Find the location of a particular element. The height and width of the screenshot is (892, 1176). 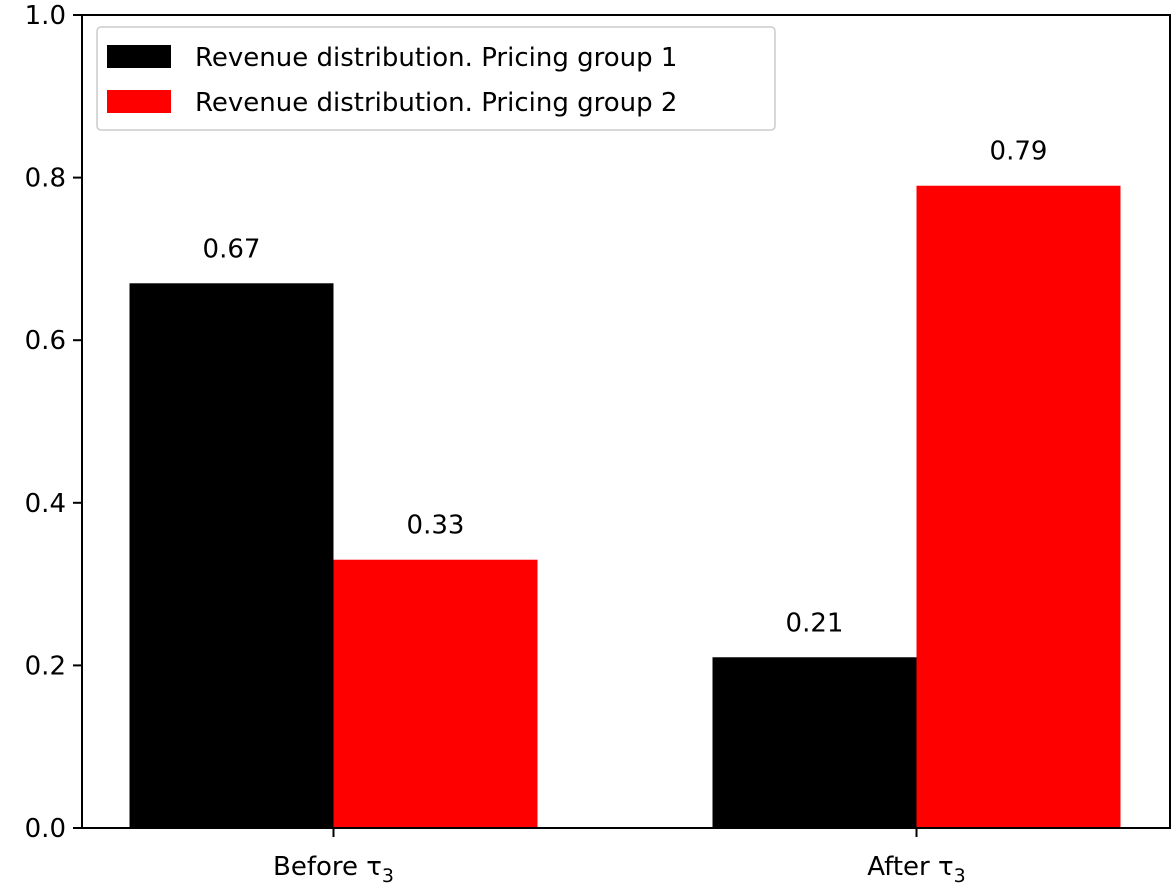

y-tick-label: 0.6 is located at coordinates (45, 341).